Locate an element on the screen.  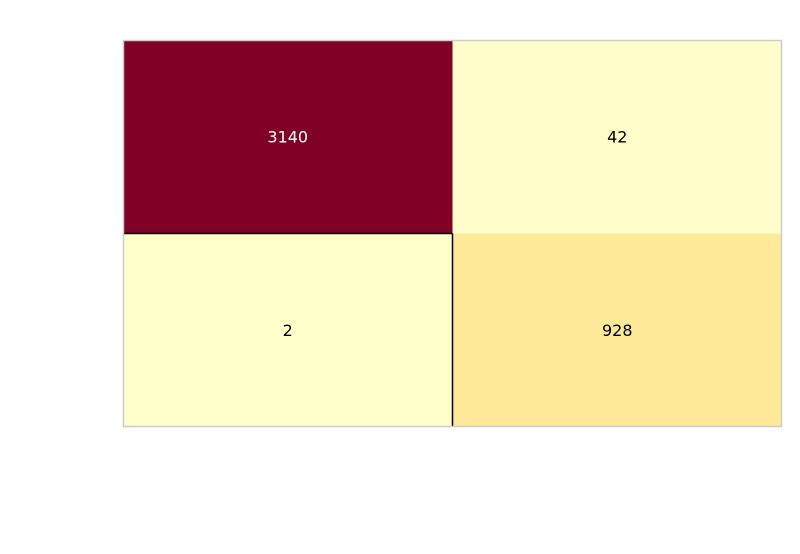
cell-value-label-r0-c1: 42 is located at coordinates (617, 136).